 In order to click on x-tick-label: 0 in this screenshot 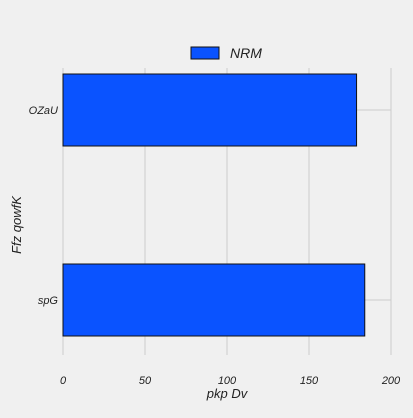, I will do `click(63, 381)`.